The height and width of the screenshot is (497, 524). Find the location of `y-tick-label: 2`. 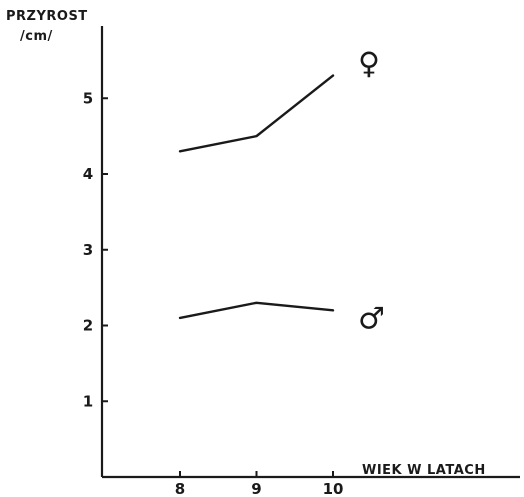

y-tick-label: 2 is located at coordinates (88, 326).